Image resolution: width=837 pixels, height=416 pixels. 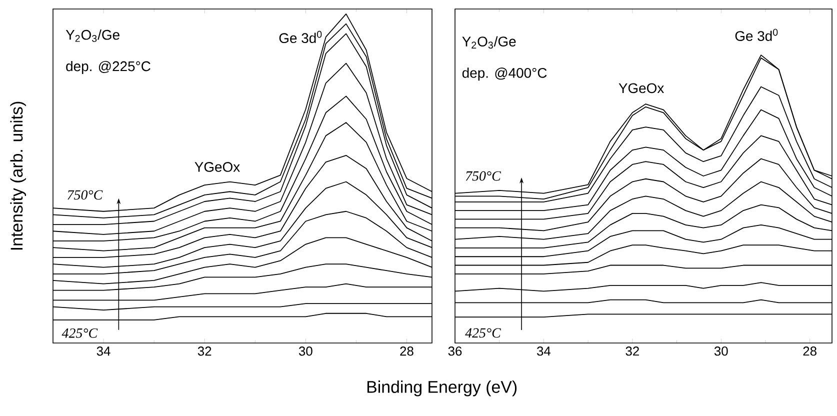 I want to click on annotation: dep. @225°C, so click(x=108, y=67).